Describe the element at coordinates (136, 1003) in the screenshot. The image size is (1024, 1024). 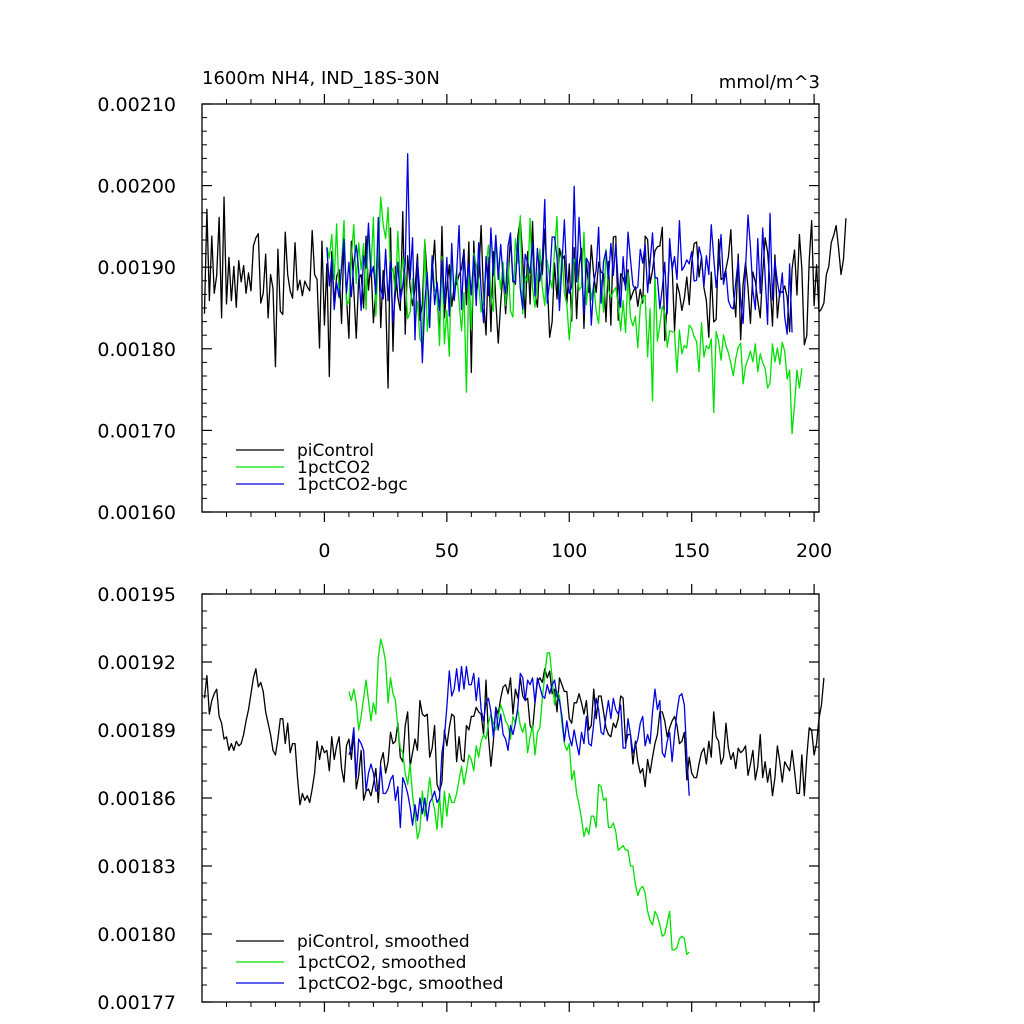
I see `y-tick-label: 0.00177` at that location.